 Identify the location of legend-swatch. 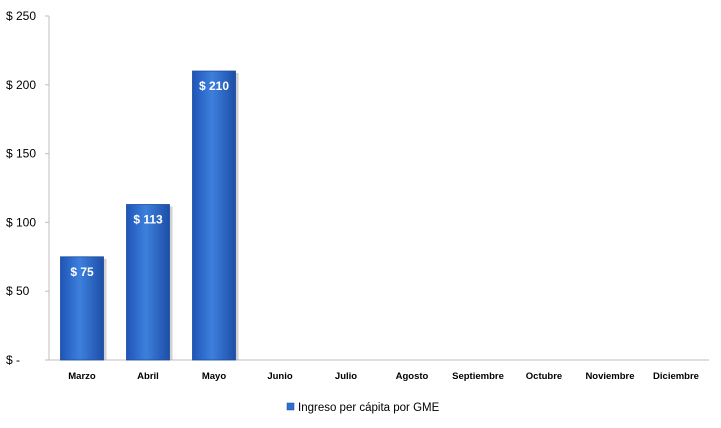
(290, 406).